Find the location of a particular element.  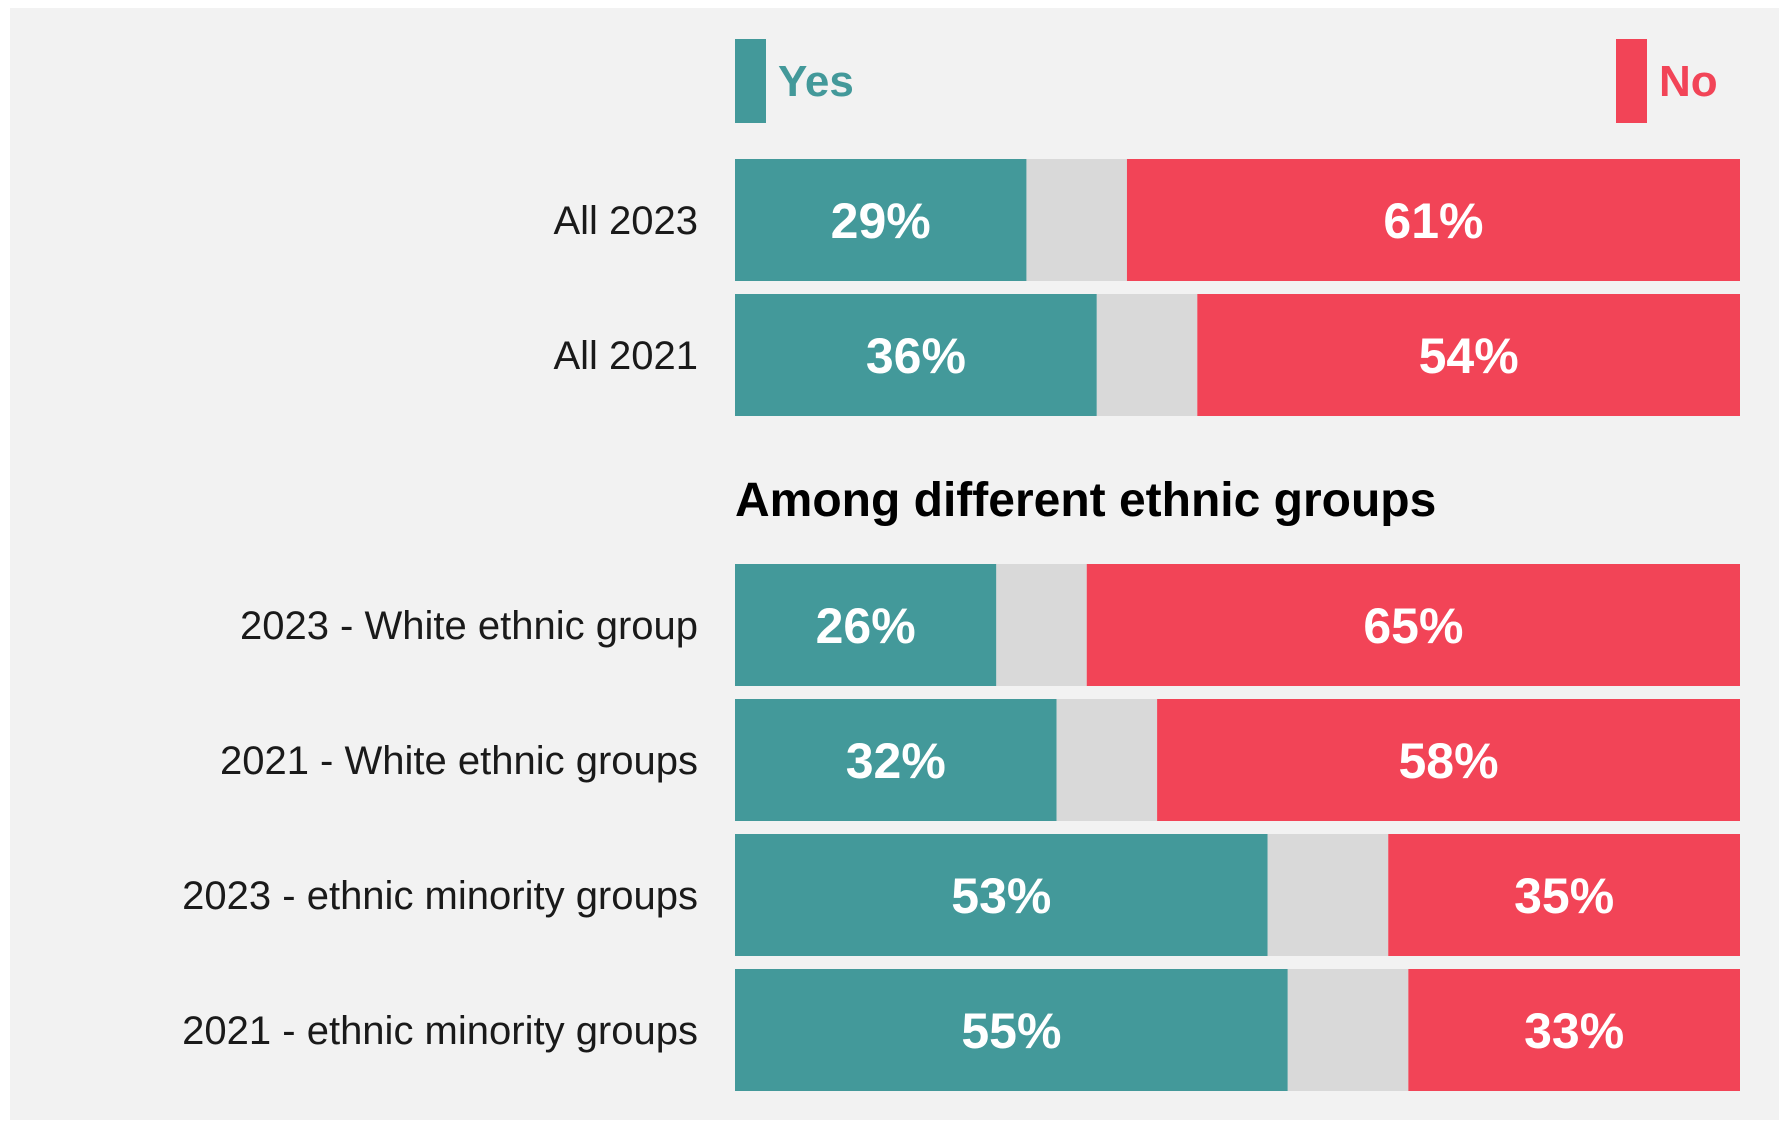

category-label: 2023 - ethnic minority groups is located at coordinates (440, 896).